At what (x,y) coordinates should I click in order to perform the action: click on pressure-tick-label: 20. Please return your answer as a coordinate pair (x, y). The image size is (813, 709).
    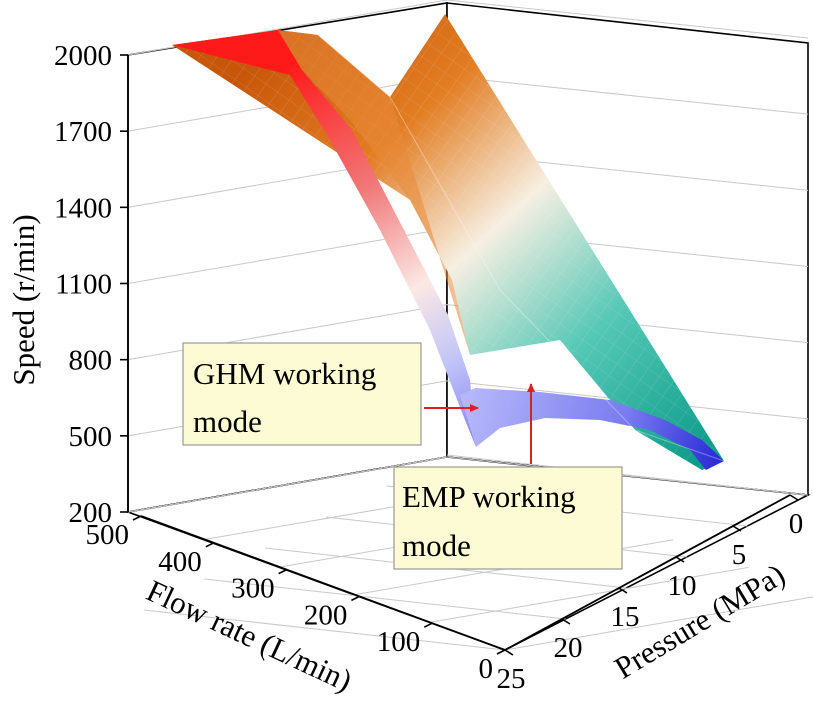
    Looking at the image, I should click on (568, 648).